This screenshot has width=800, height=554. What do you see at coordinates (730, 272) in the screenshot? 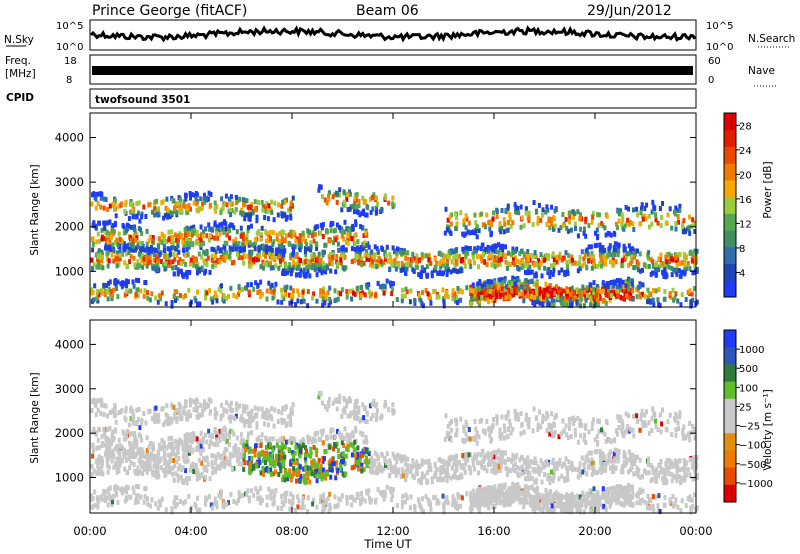
I see `power-colorbar-swatch` at bounding box center [730, 272].